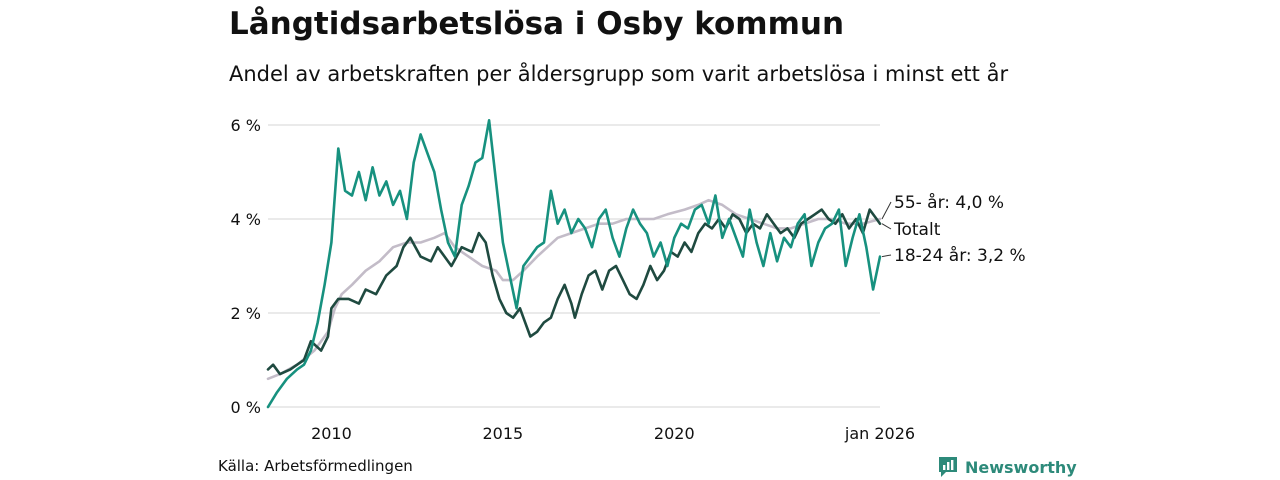  I want to click on series-end-label: 18-24 år: 3,2 %, so click(960, 255).